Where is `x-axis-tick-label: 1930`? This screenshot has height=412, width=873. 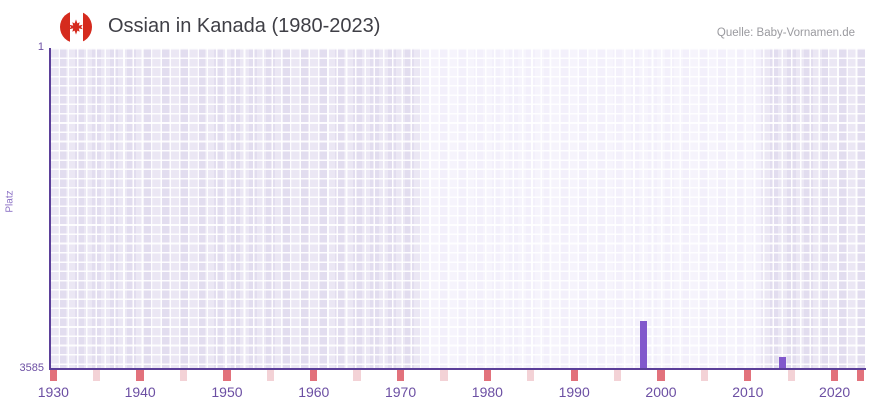
x-axis-tick-label: 1930 is located at coordinates (53, 392).